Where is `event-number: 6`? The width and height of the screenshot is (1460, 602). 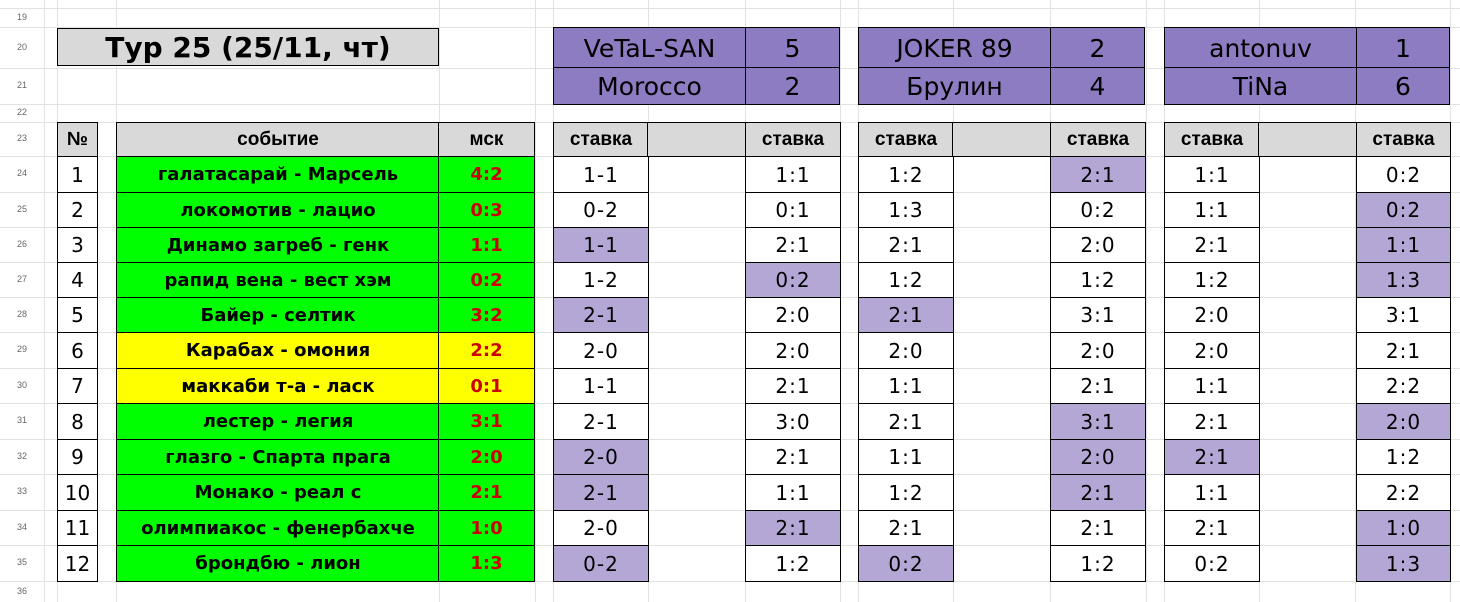
event-number: 6 is located at coordinates (77, 350).